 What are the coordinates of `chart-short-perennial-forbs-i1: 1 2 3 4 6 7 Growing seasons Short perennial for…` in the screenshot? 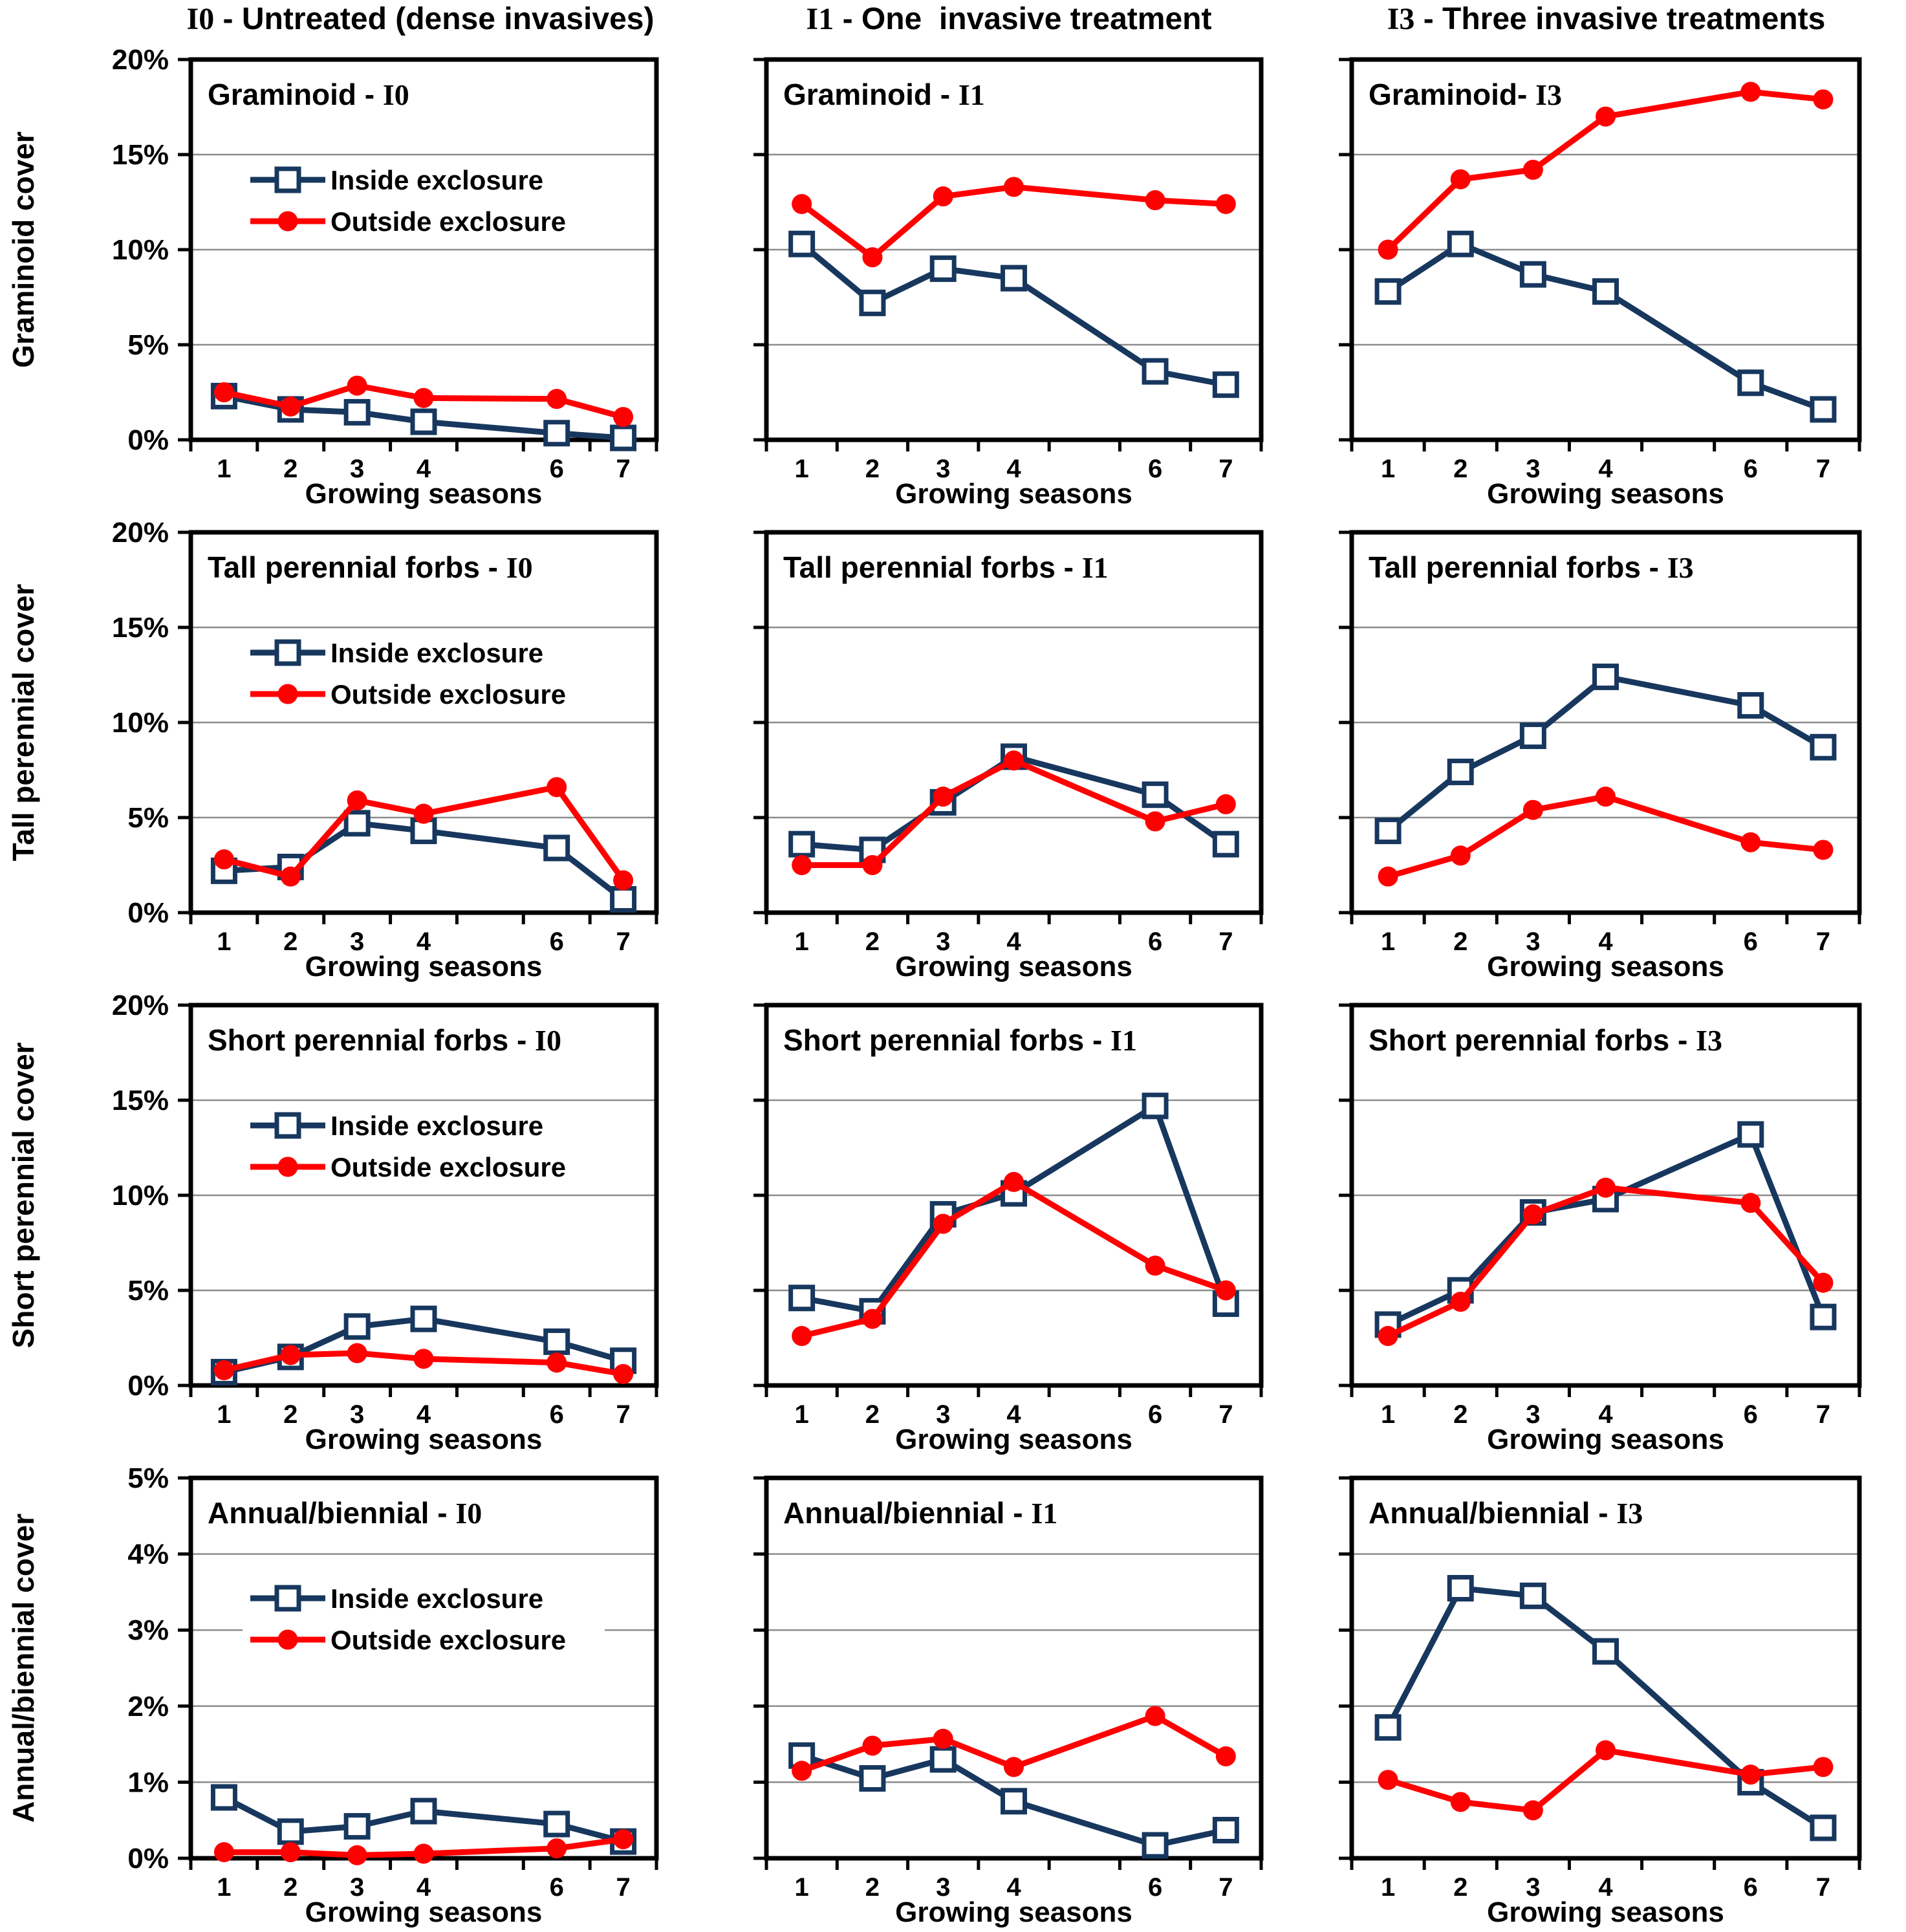 It's located at (1008, 1219).